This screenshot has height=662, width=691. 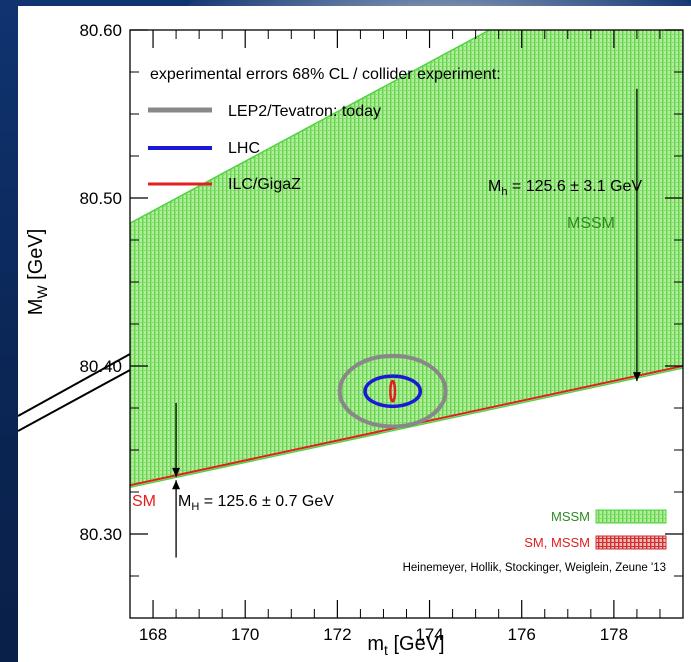 I want to click on key-sm-mssm-swatch, so click(x=631, y=542).